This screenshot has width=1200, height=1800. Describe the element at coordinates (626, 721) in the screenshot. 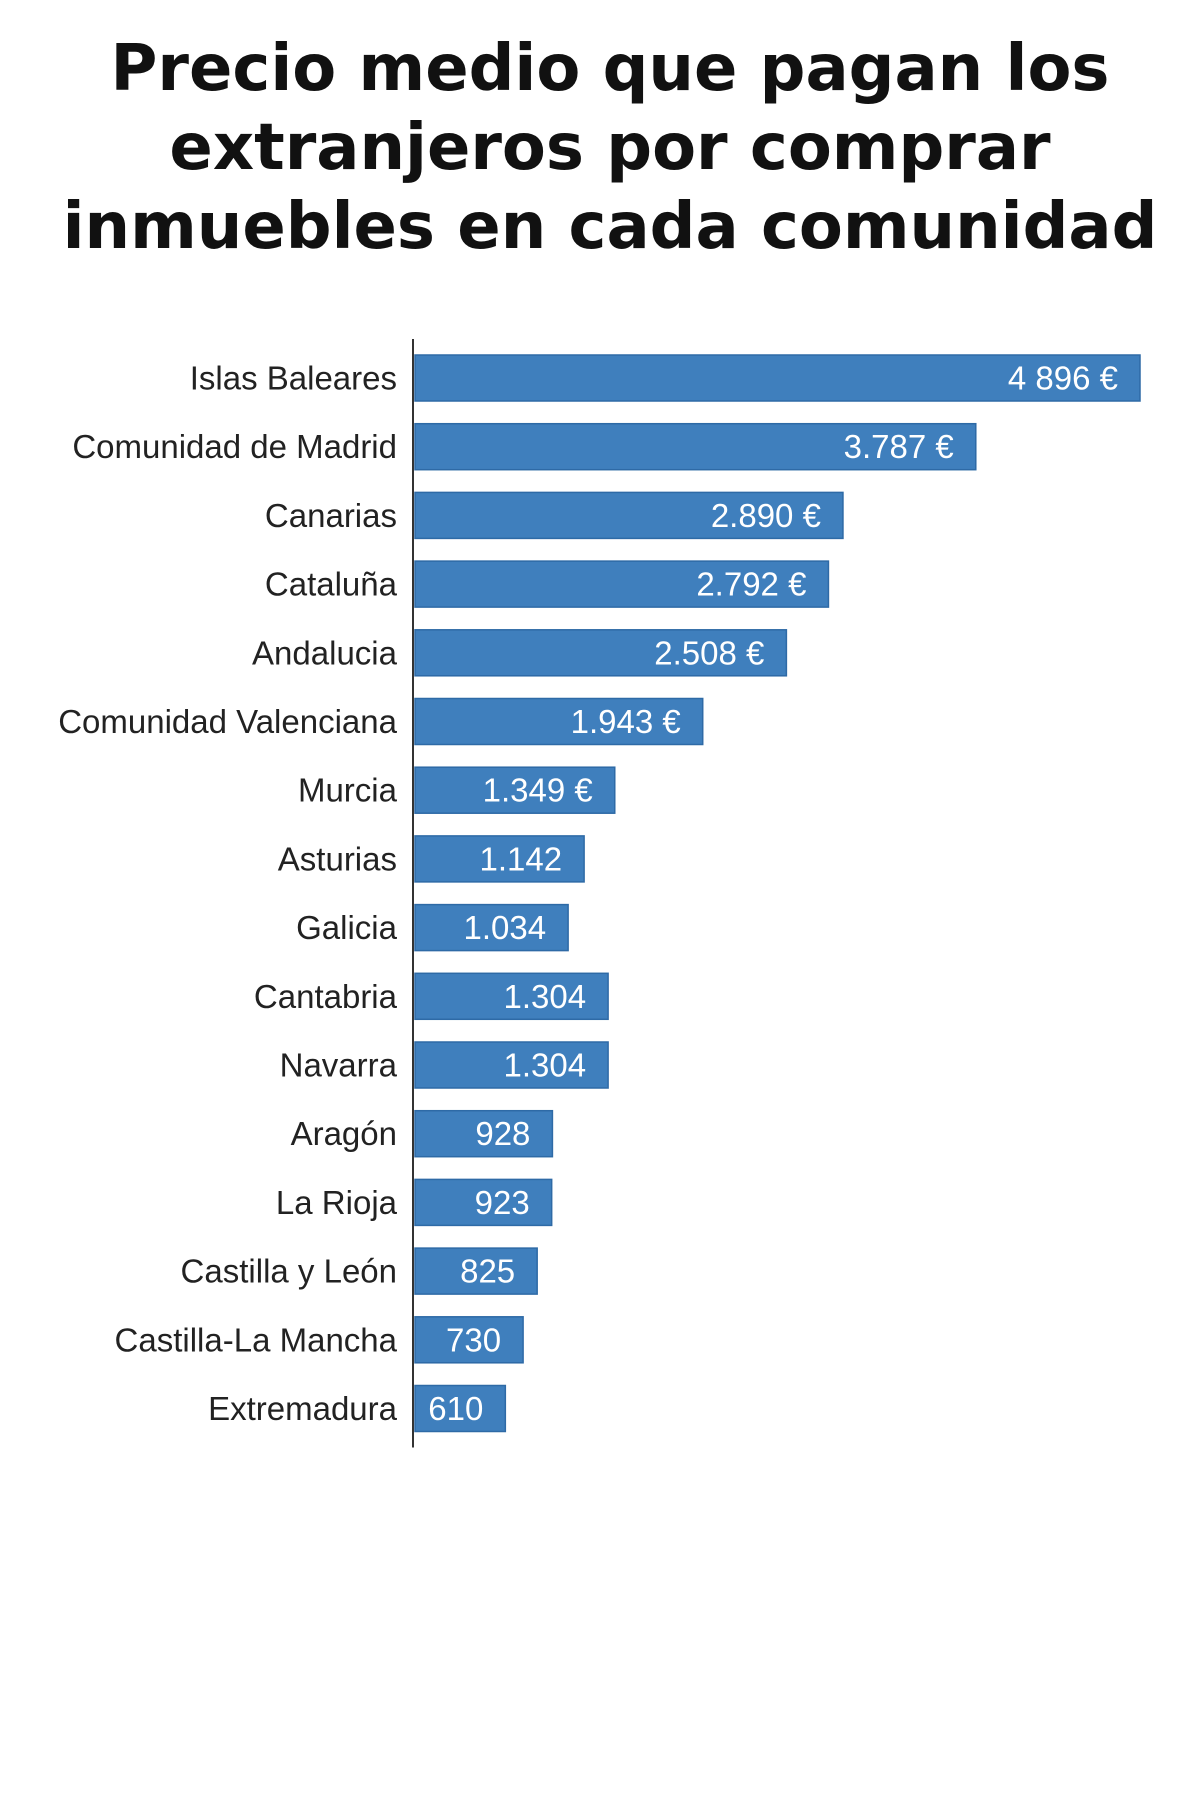

I see `value-label: 1.943 €` at that location.